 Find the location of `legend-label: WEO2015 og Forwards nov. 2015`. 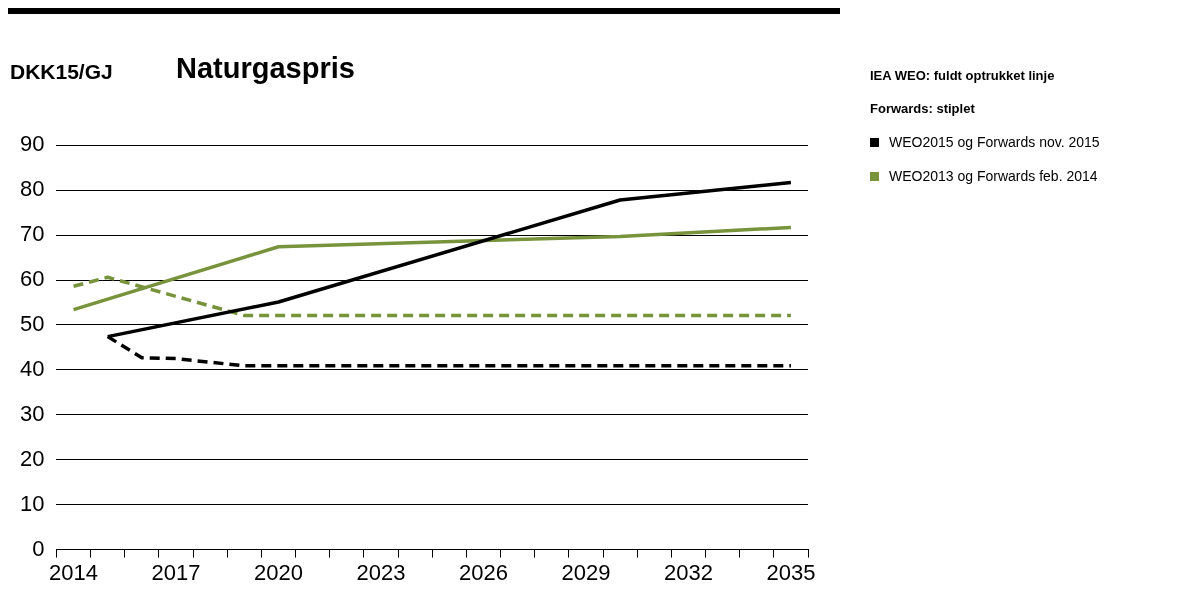

legend-label: WEO2015 og Forwards nov. 2015 is located at coordinates (994, 142).